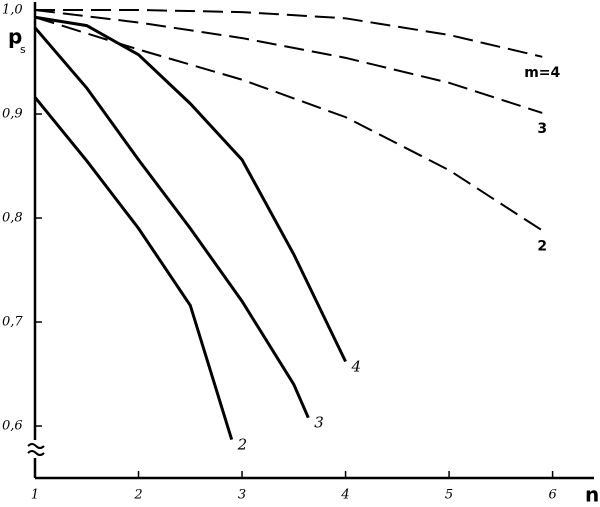  What do you see at coordinates (12, 10) in the screenshot?
I see `y-tick-label: 1,0` at bounding box center [12, 10].